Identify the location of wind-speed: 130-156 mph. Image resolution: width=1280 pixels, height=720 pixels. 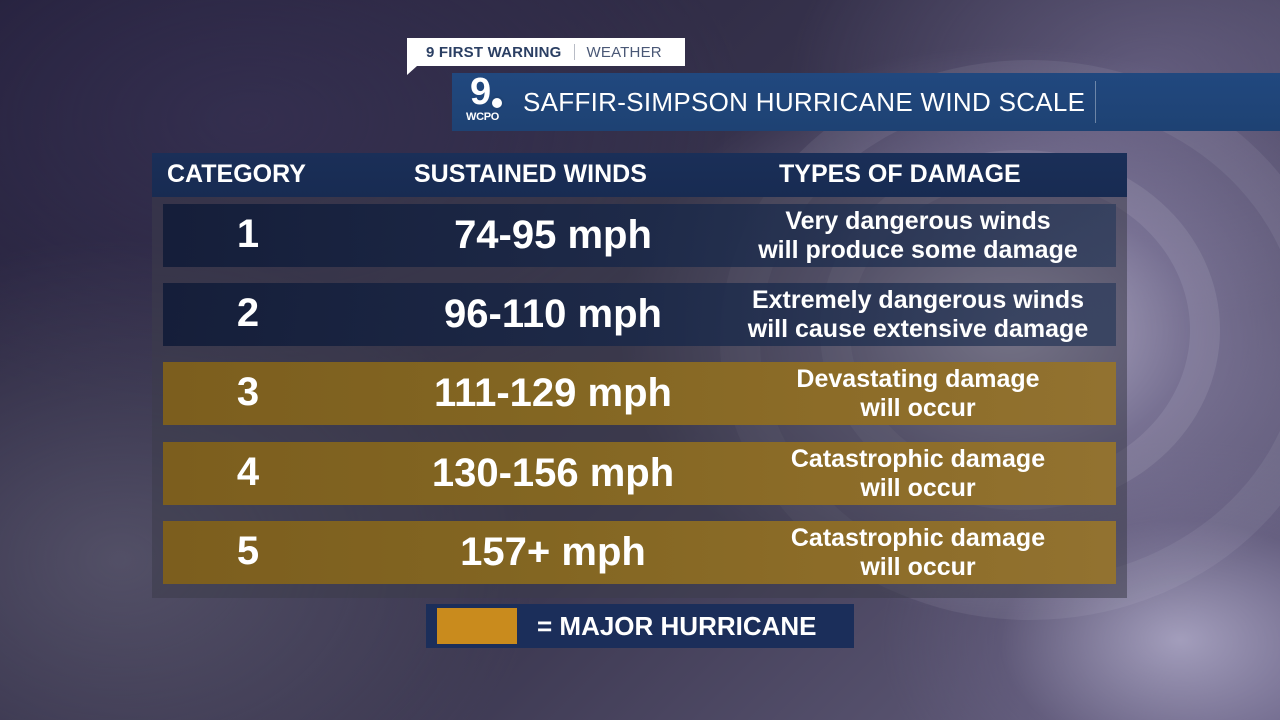
(553, 473).